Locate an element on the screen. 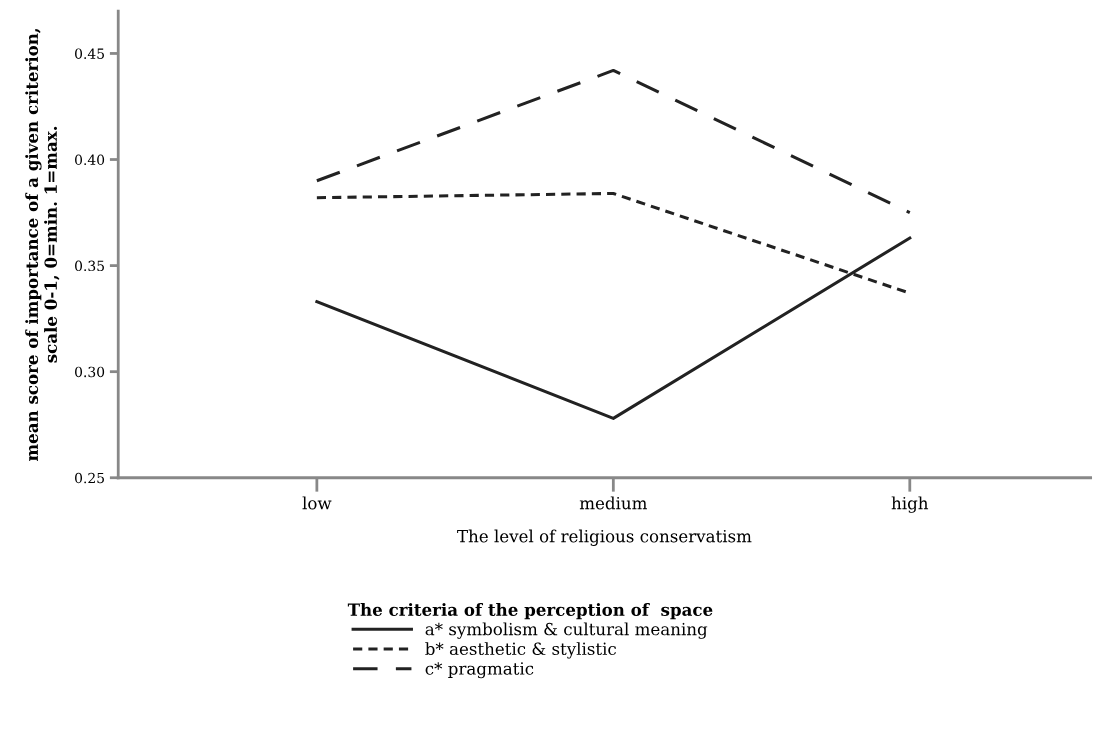 Image resolution: width=1105 pixels, height=735 pixels. y-axis-title: mean score of importance of a given criterion, scale 0-1, 0=min. 1=max. is located at coordinates (42, 244).